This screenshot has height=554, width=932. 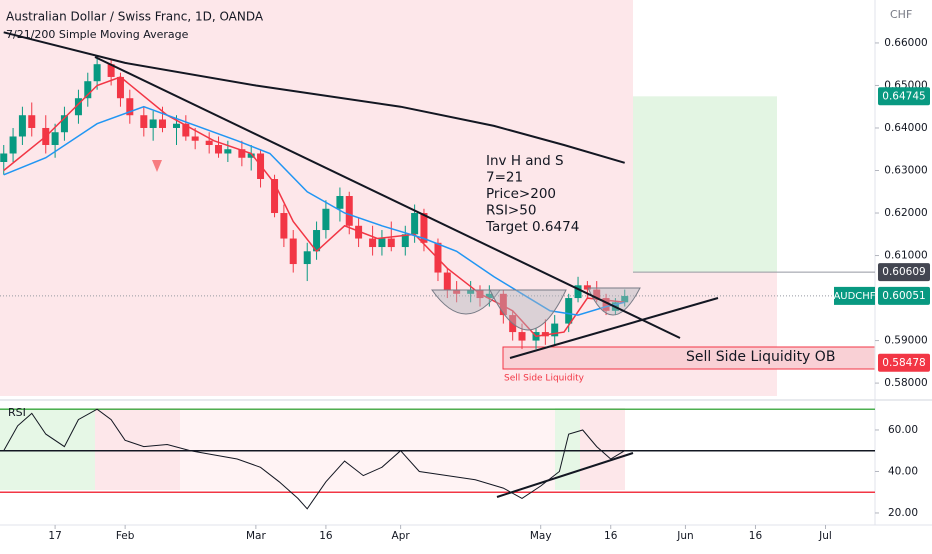 What do you see at coordinates (97, 34) in the screenshot?
I see `chart-subtitle: 7/21/200 Simple Moving Average` at bounding box center [97, 34].